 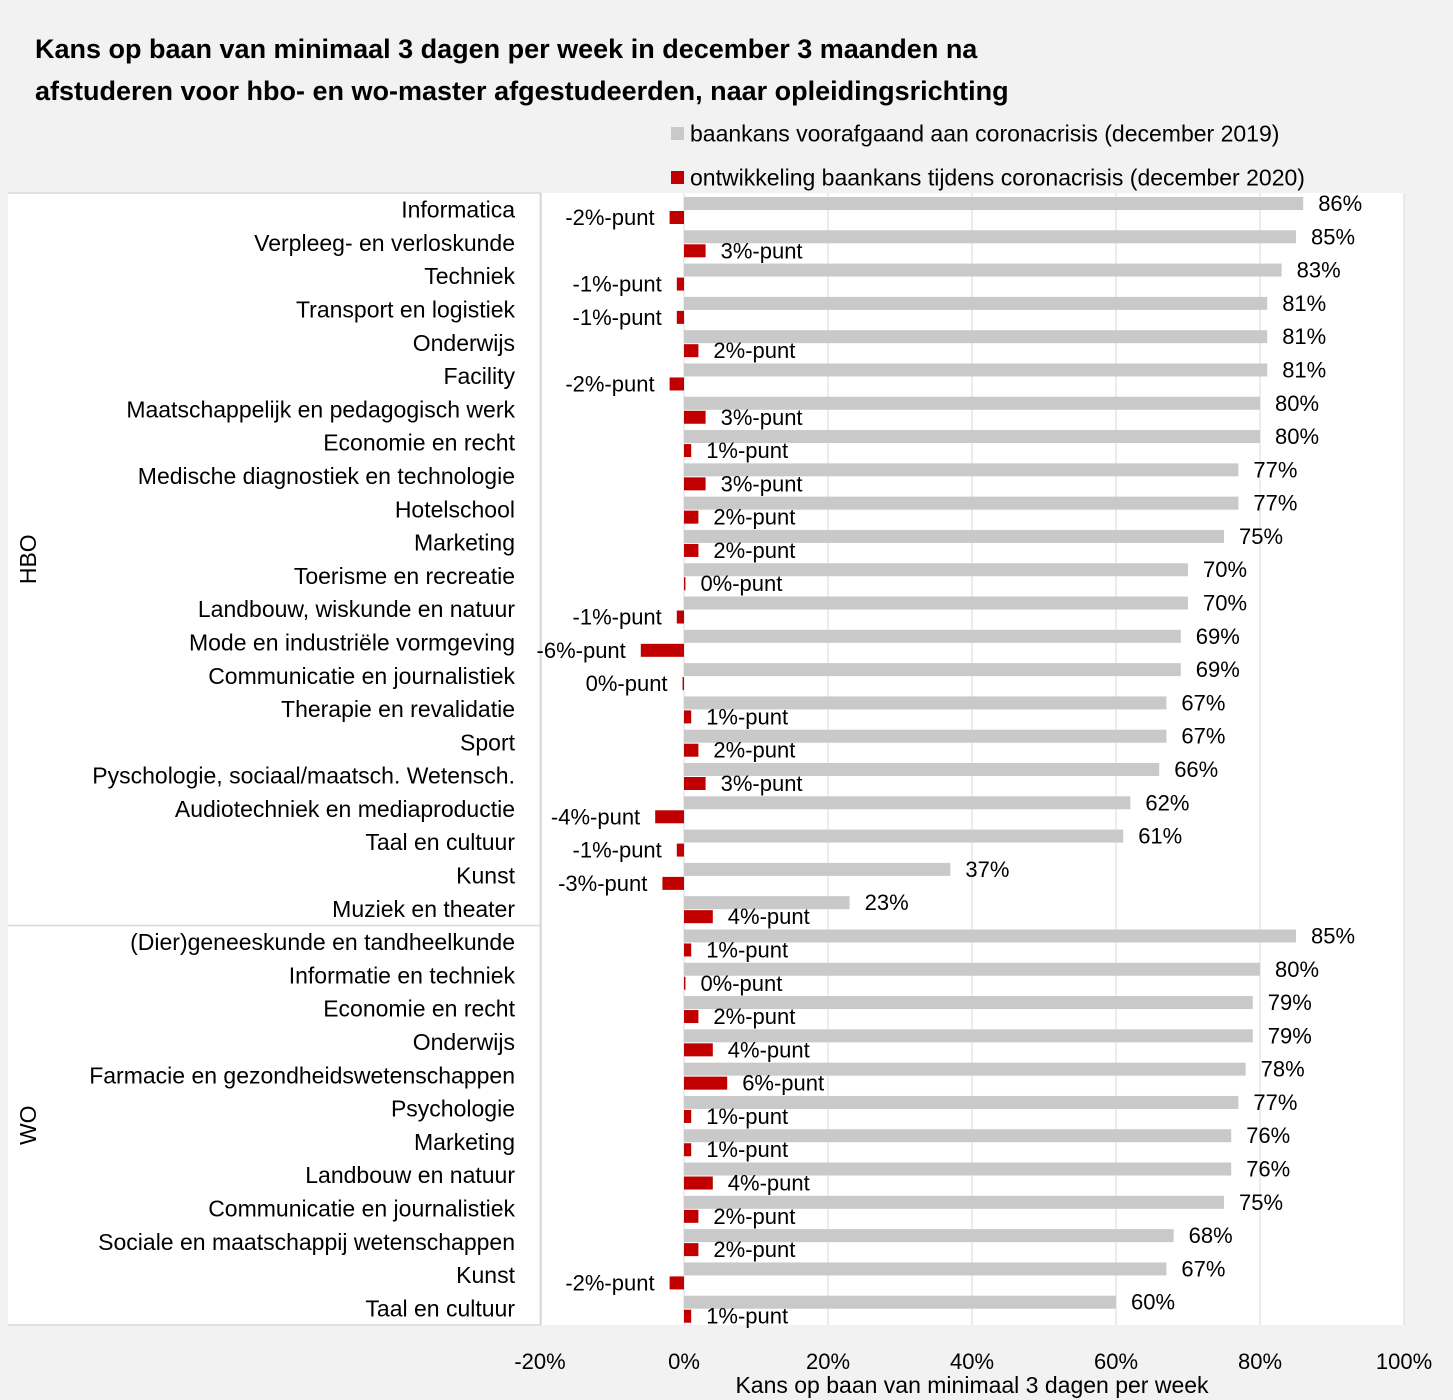 What do you see at coordinates (398, 709) in the screenshot?
I see `category-label: Therapie en revalidatie` at bounding box center [398, 709].